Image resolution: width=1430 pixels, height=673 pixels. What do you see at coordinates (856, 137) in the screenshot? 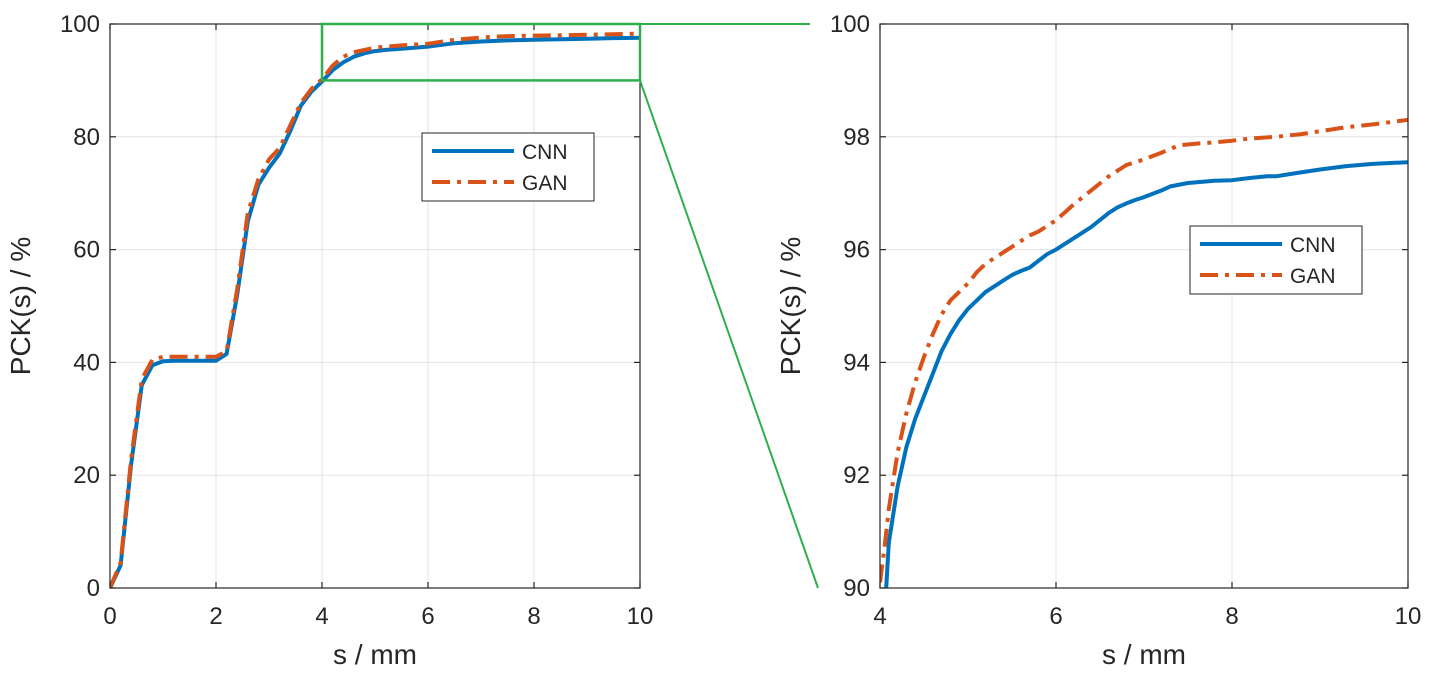
I see `right-y-tick-label-98: 98` at bounding box center [856, 137].